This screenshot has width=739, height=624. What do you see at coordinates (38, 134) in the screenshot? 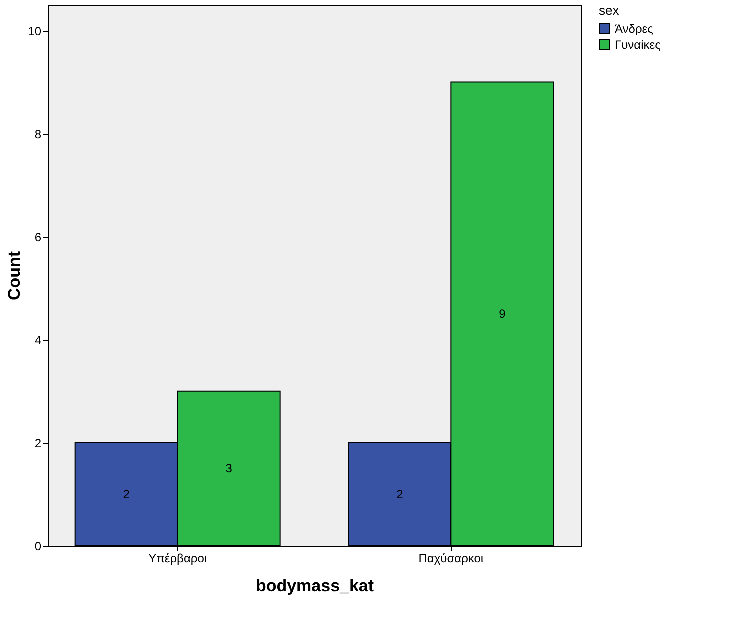
I see `y-tick-label: 8` at bounding box center [38, 134].